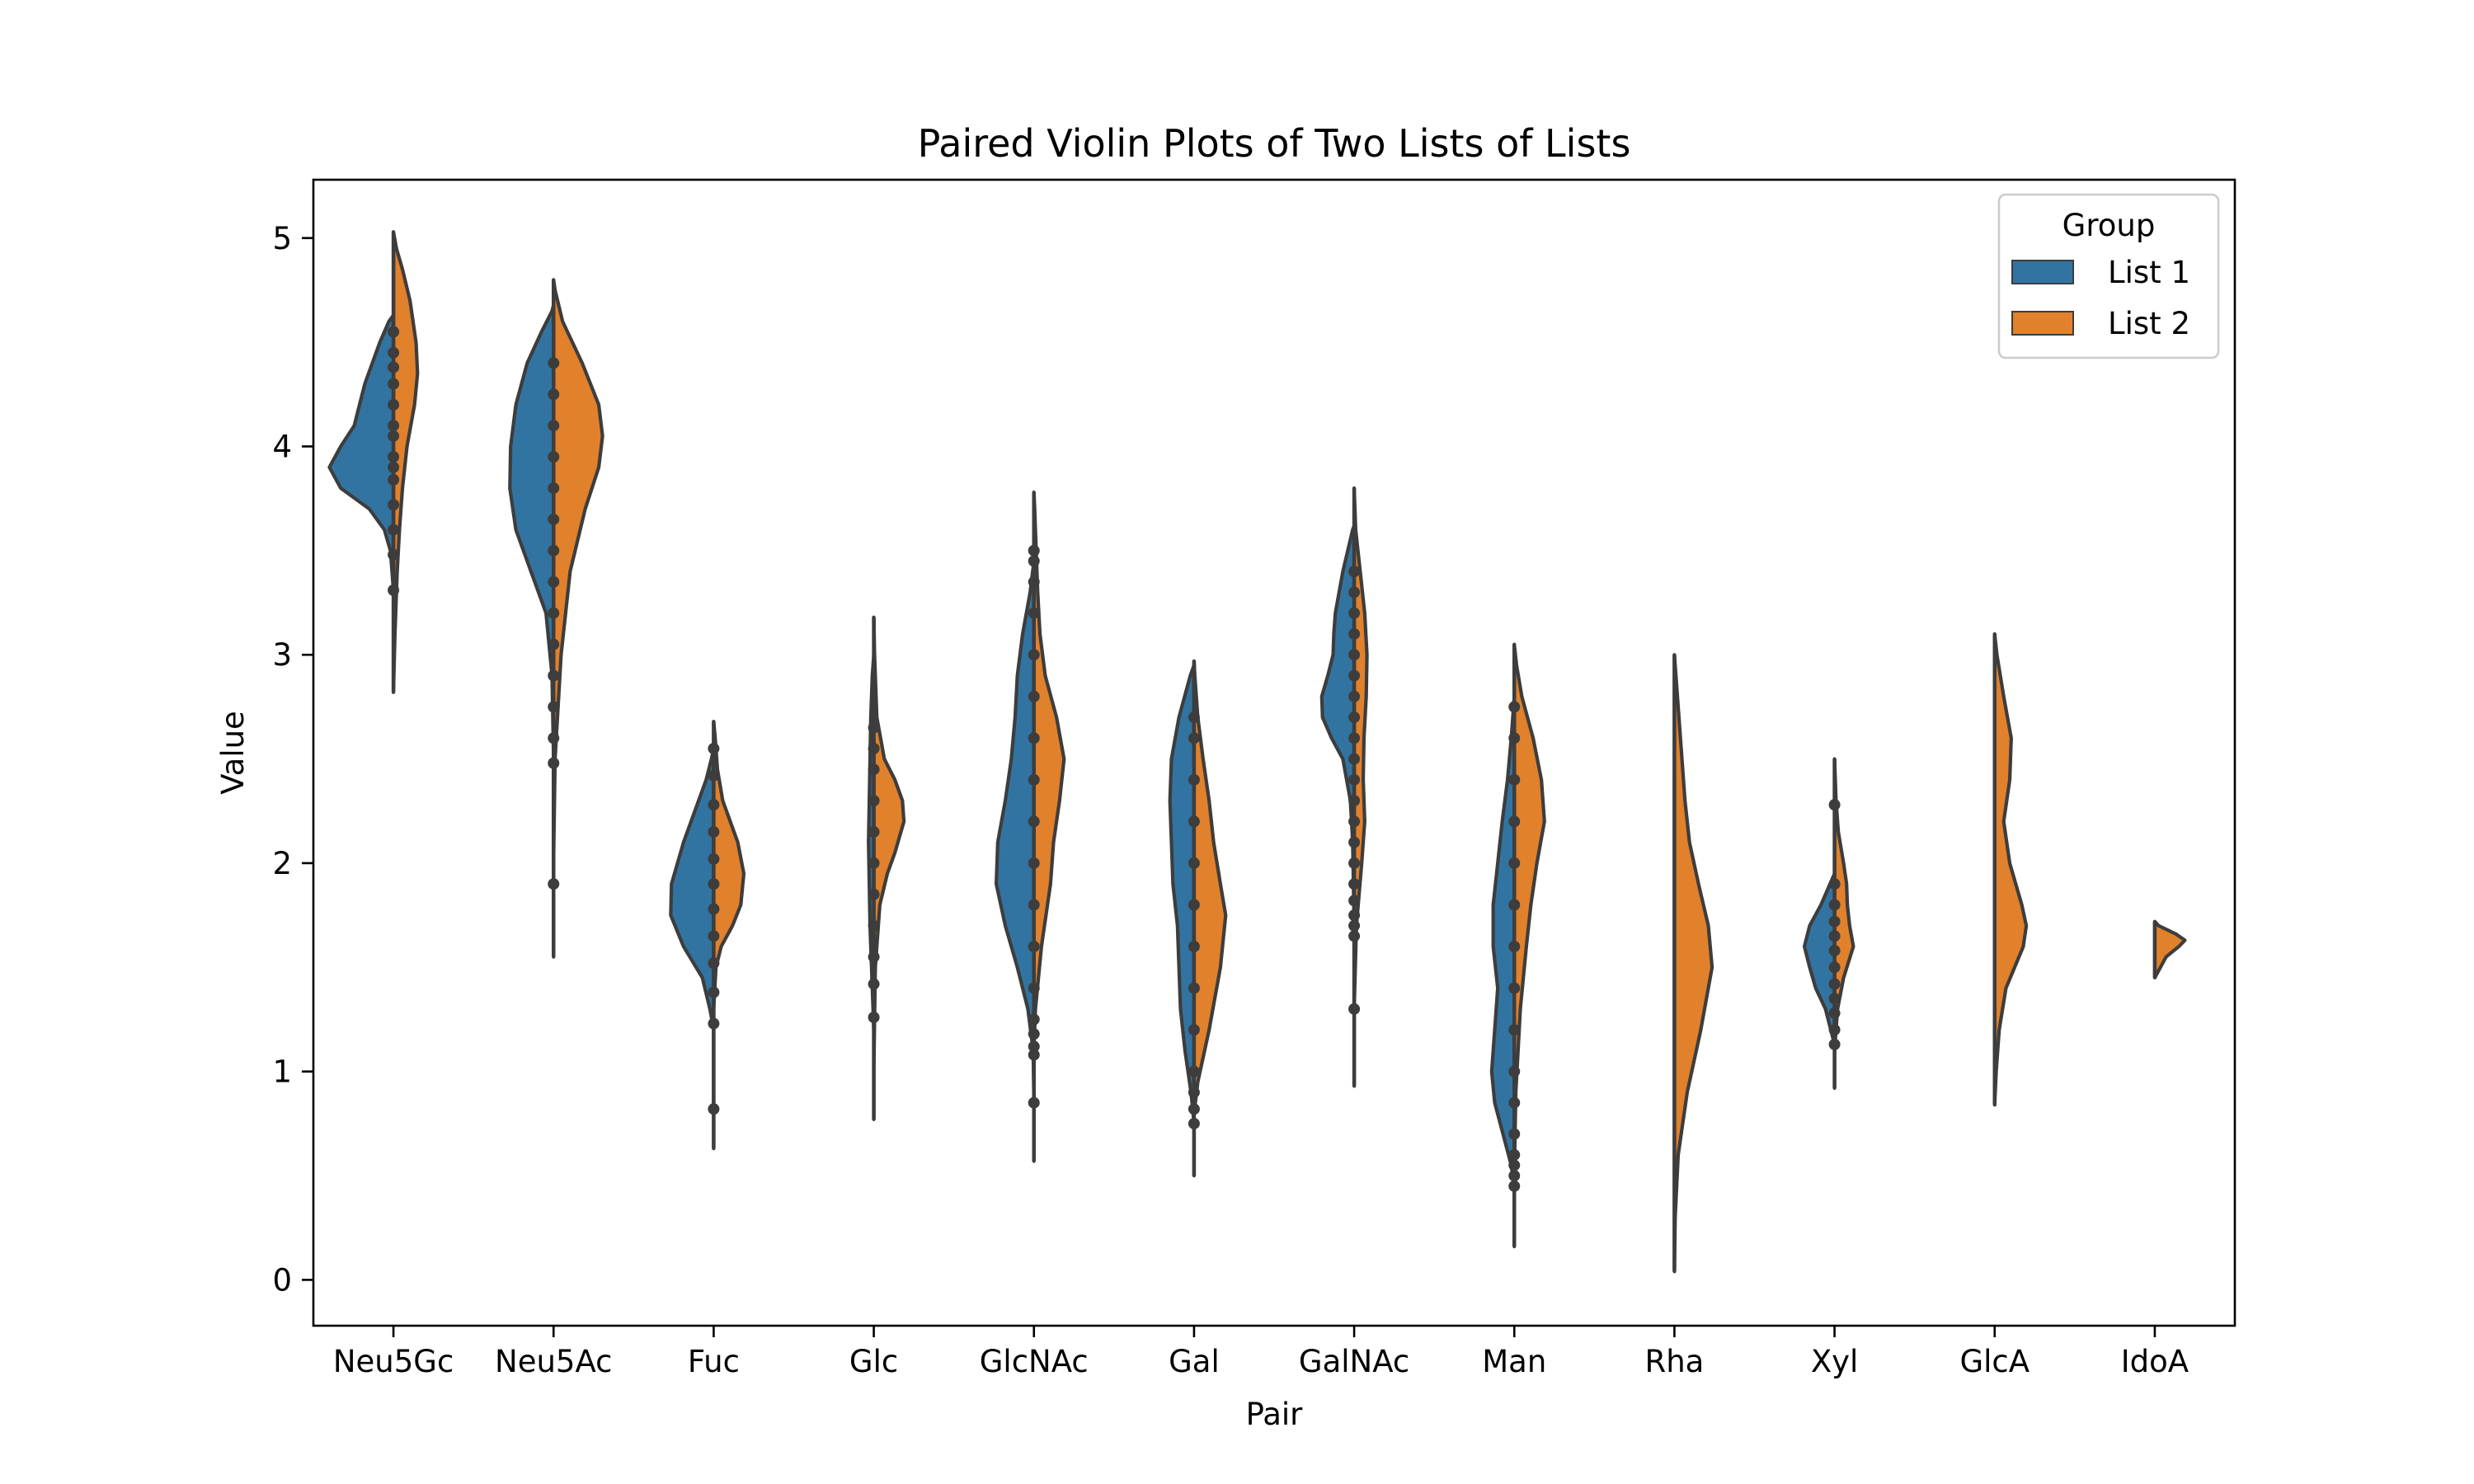  Describe the element at coordinates (2149, 323) in the screenshot. I see `legend-label-list-2: List 2` at that location.